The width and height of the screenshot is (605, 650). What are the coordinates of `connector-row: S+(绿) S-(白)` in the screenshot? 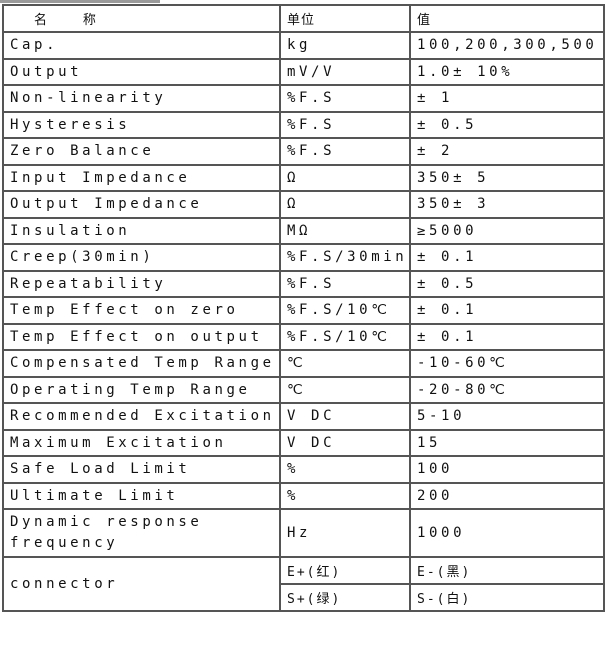 It's located at (304, 597).